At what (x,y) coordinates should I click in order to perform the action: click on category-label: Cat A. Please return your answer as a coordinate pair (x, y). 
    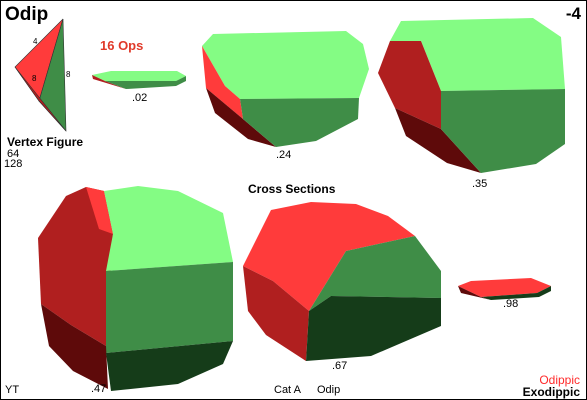
    Looking at the image, I should click on (287, 390).